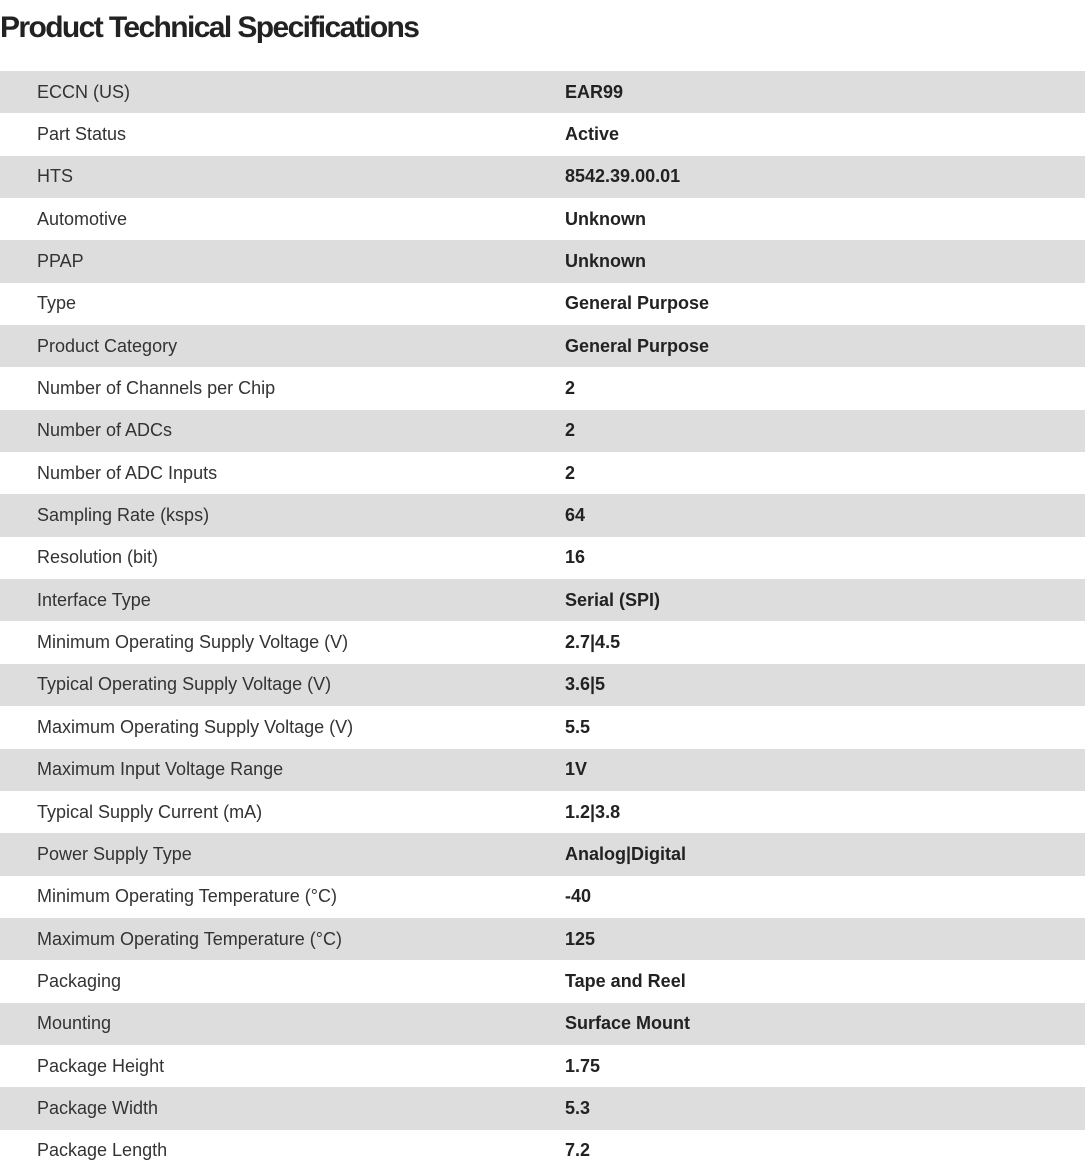 The width and height of the screenshot is (1085, 1172). Describe the element at coordinates (83, 91) in the screenshot. I see `spec-label: ECCN (US)` at that location.